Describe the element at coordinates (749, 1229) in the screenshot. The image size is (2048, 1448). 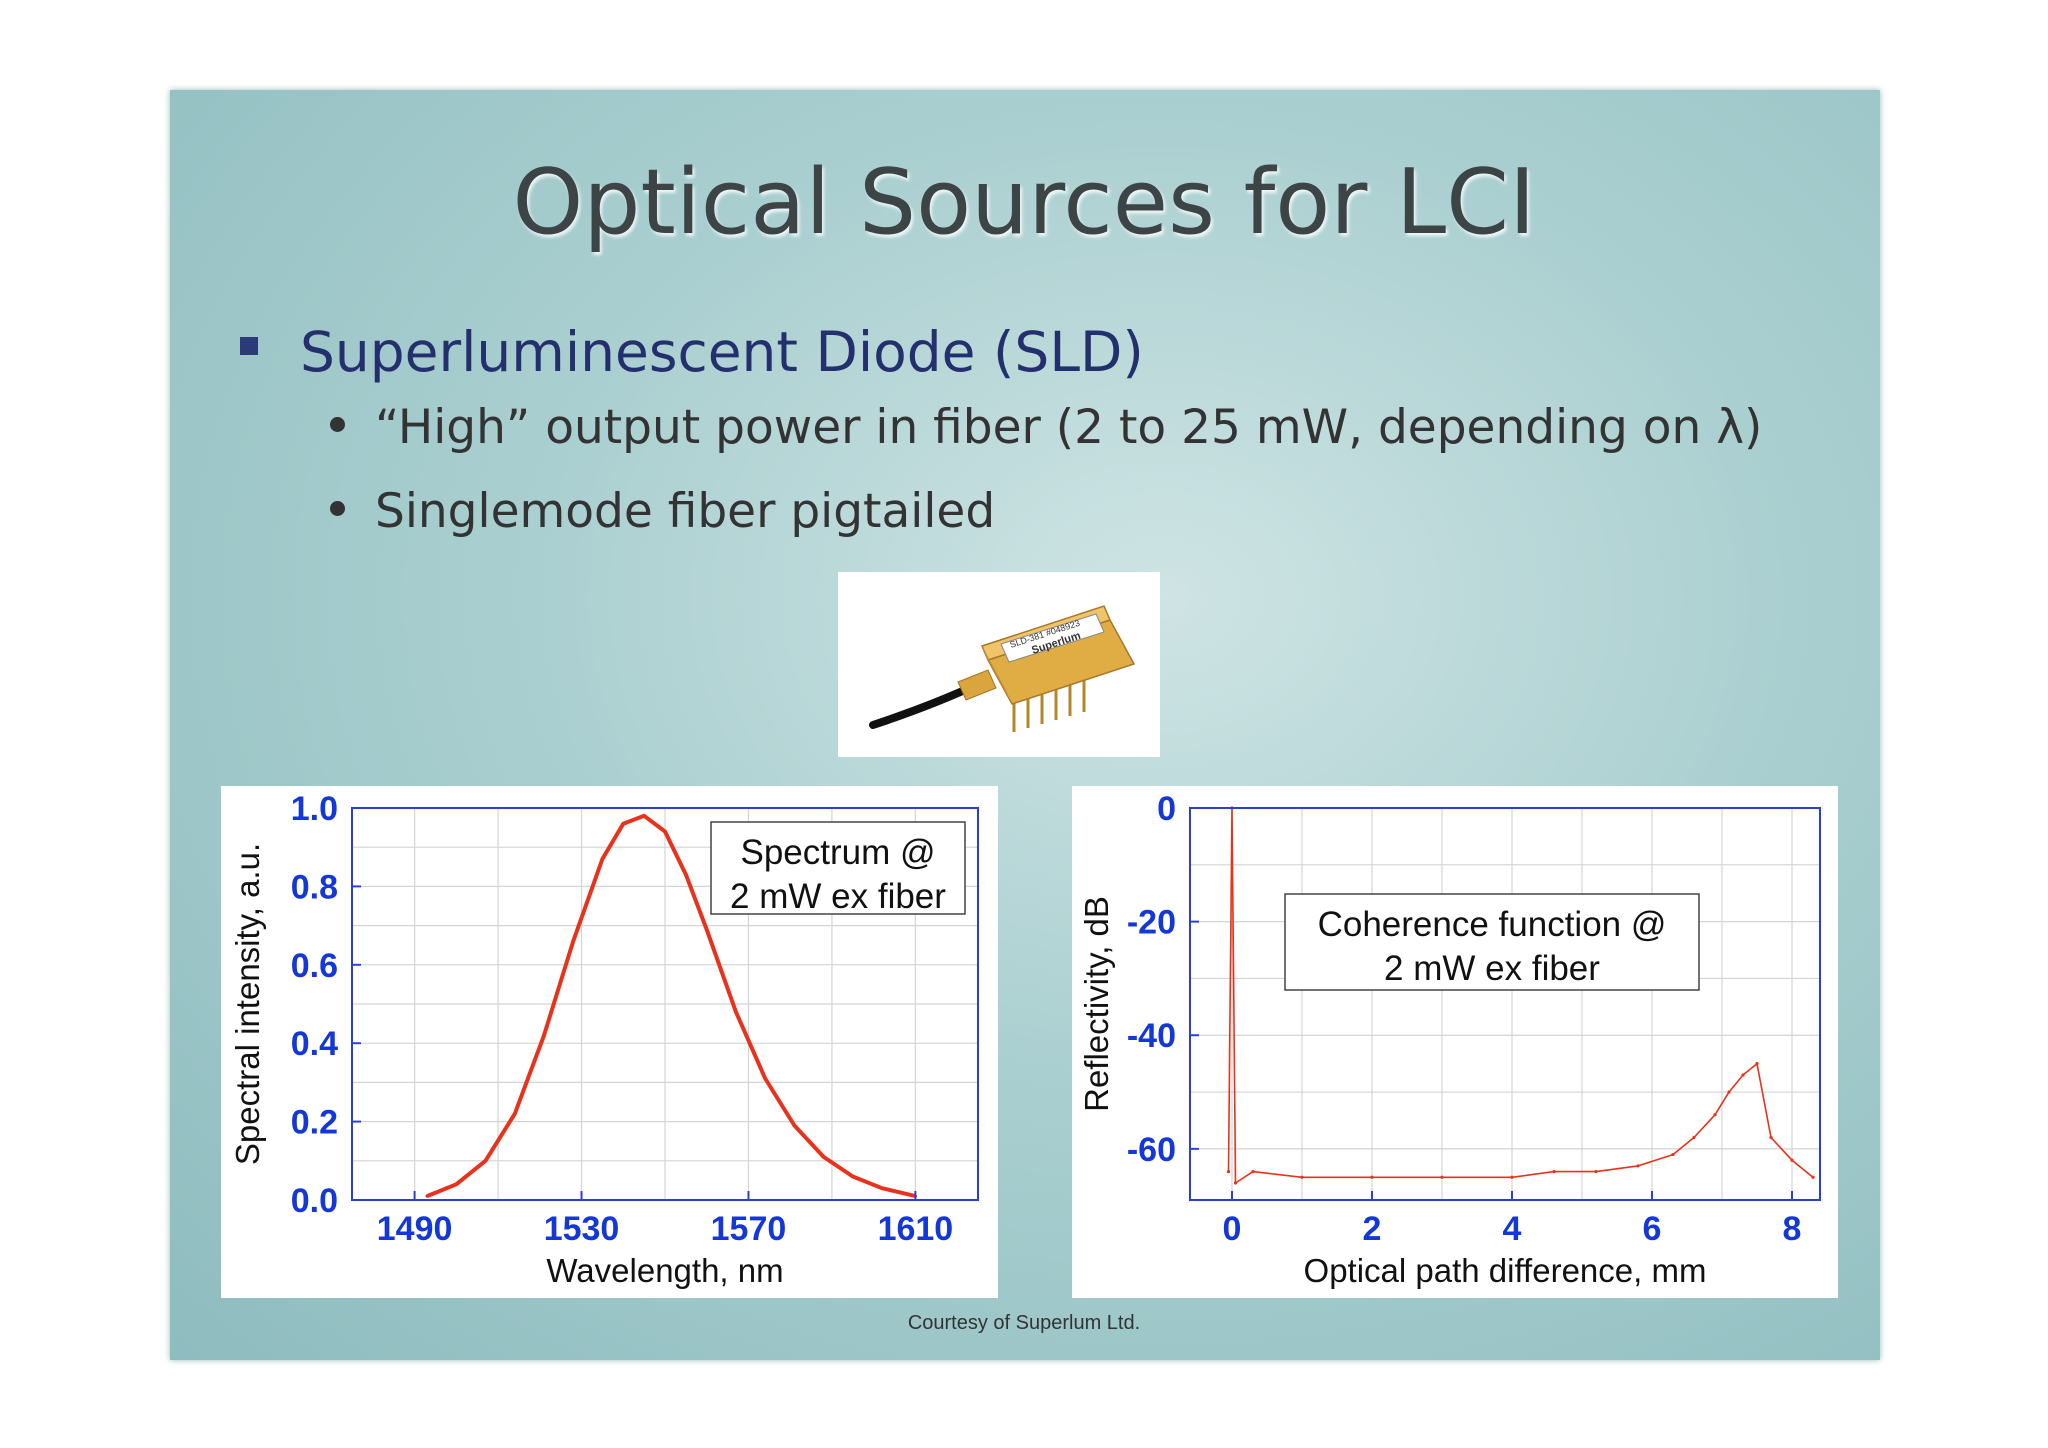
I see `x-tick-label: 1570` at that location.